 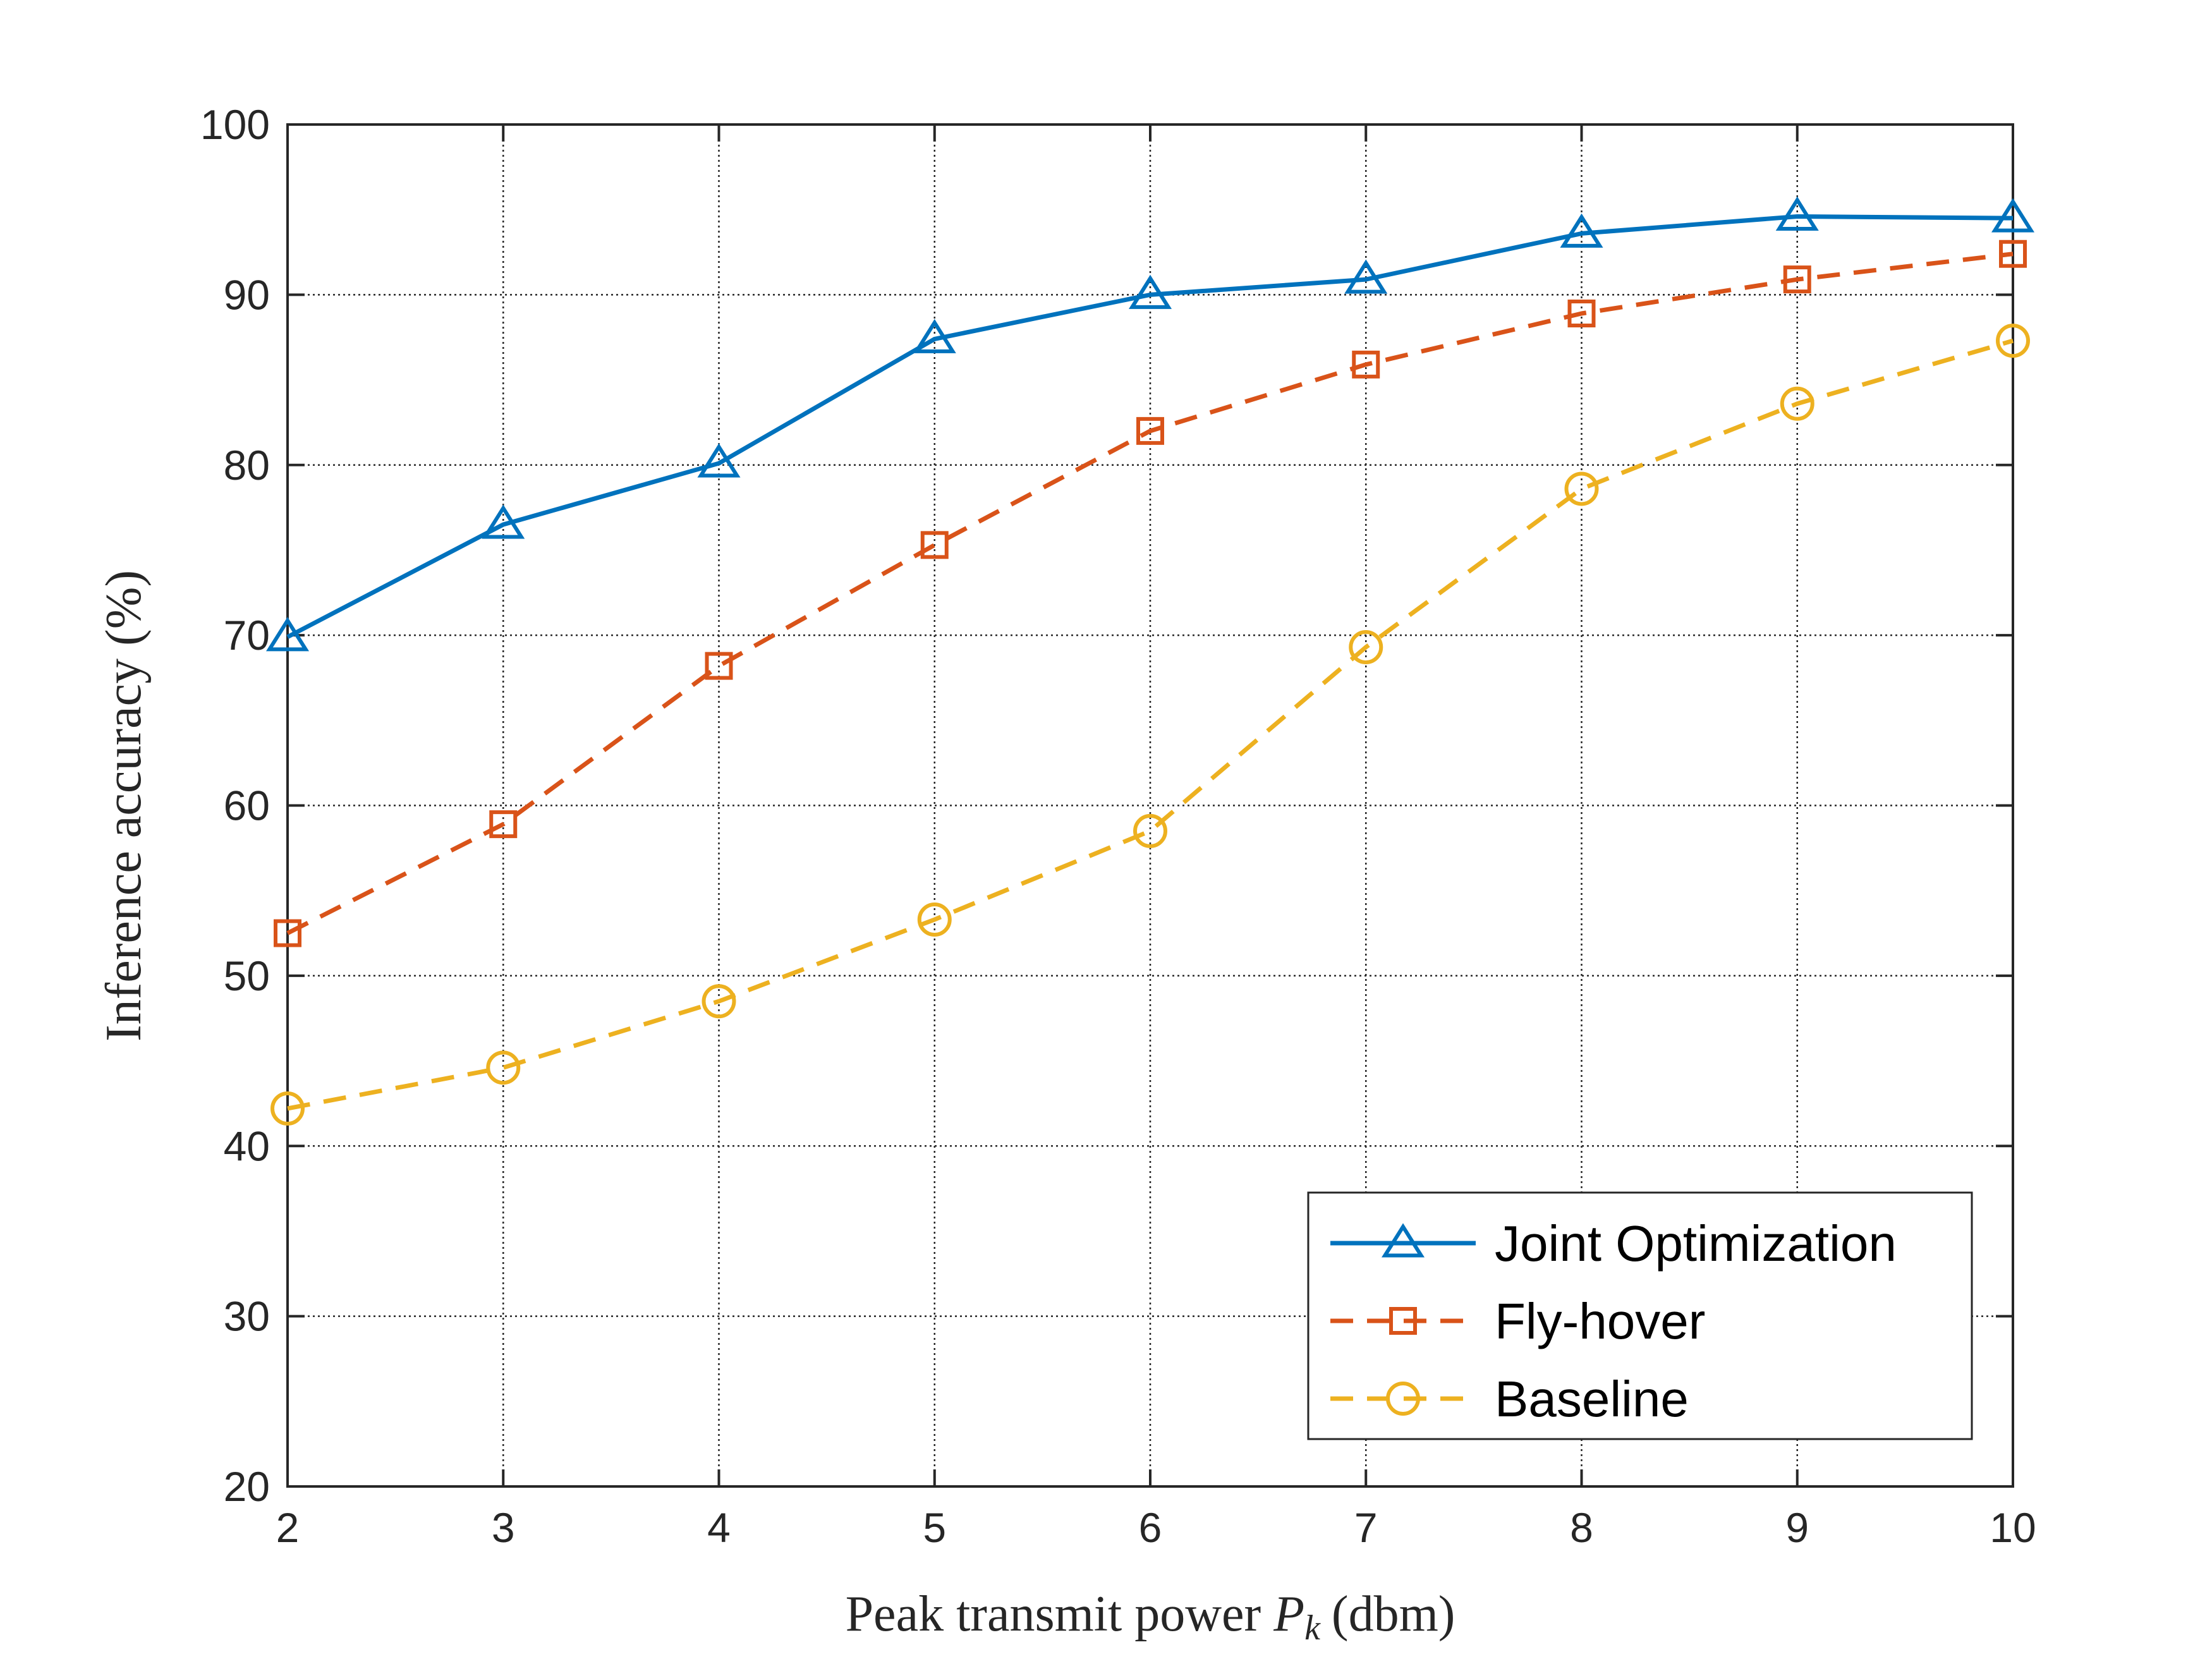 What do you see at coordinates (247, 975) in the screenshot?
I see `y-tick-label: 50` at bounding box center [247, 975].